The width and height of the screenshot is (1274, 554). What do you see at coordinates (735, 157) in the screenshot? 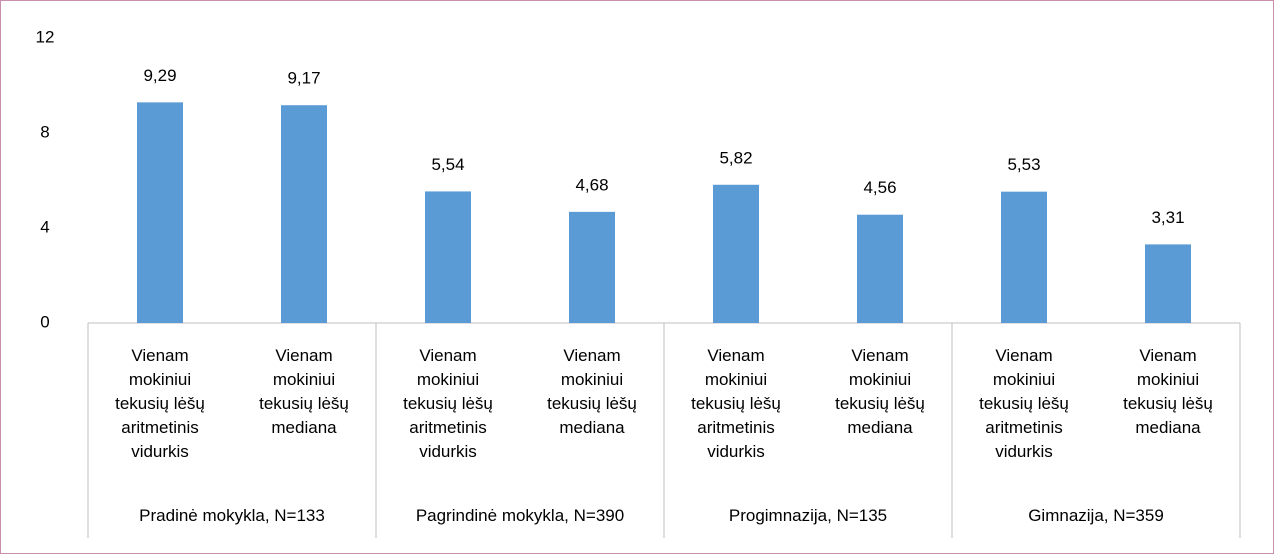
I see `data-label: 5,82` at bounding box center [735, 157].